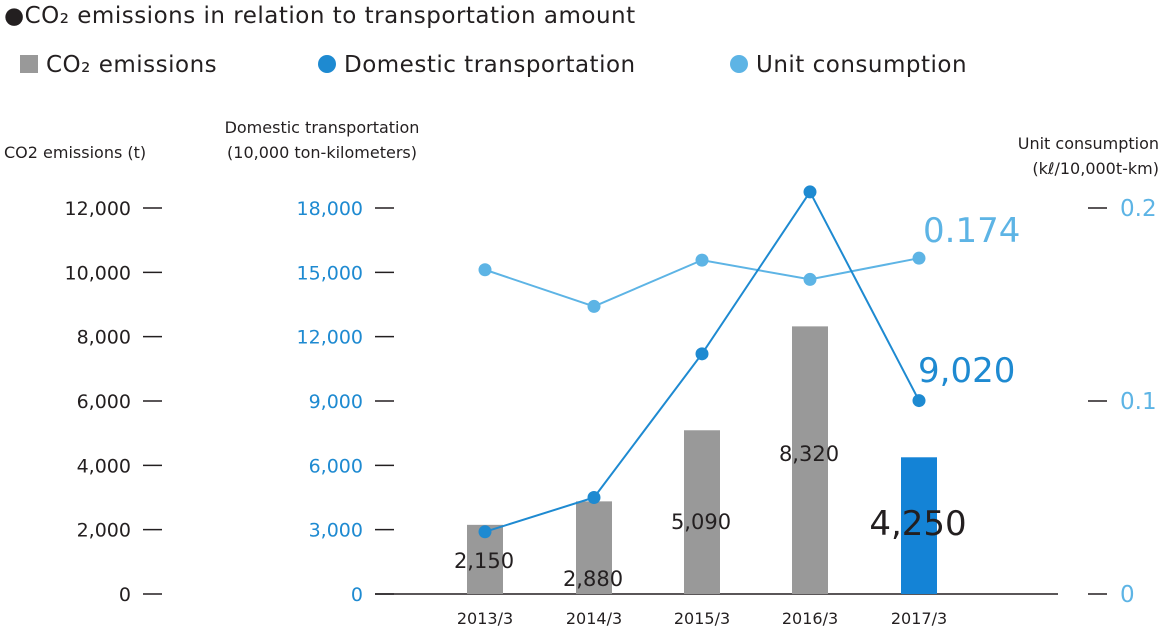 This screenshot has width=1163, height=637. I want to click on co2-bar-label: 5,090, so click(701, 522).